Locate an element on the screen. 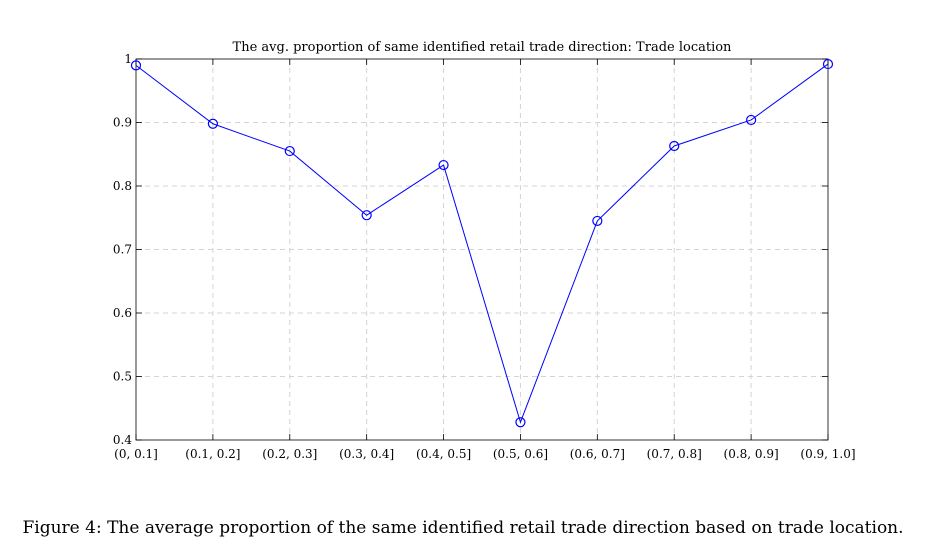 The width and height of the screenshot is (926, 552). x-tick-label: (0.4, 0.5] is located at coordinates (443, 454).